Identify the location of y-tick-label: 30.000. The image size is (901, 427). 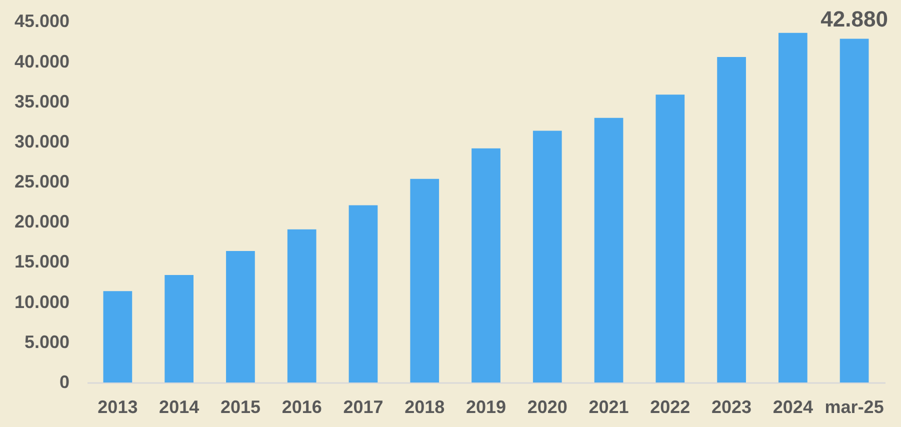
(42, 141).